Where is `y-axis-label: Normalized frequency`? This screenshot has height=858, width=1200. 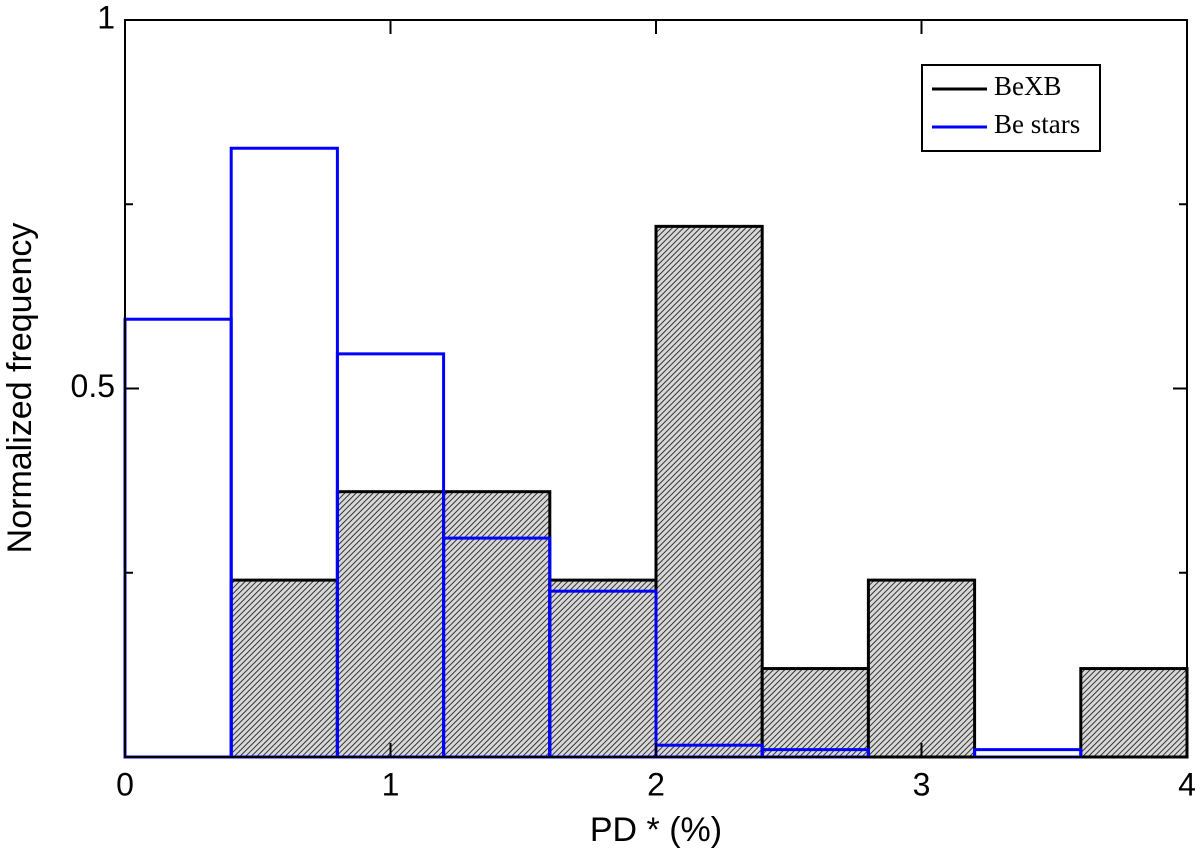 y-axis-label: Normalized frequency is located at coordinates (20, 388).